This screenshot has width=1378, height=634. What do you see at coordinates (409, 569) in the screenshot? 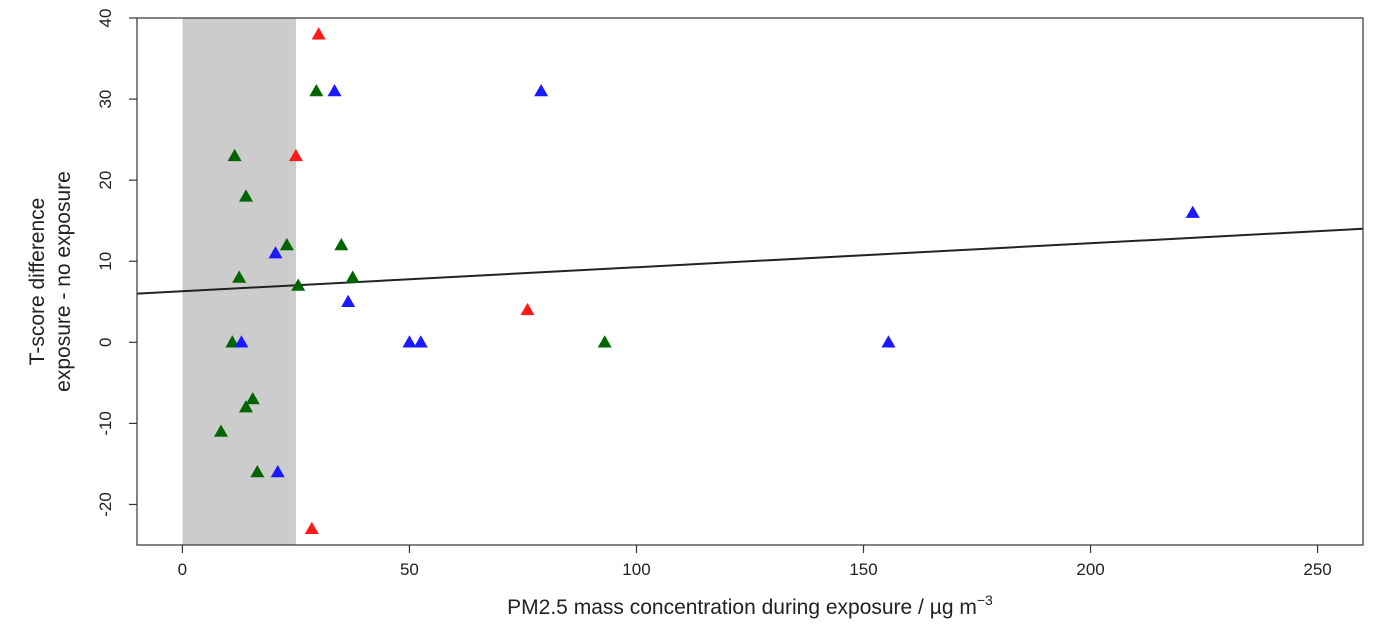
I see `x-tick-label-1: 50` at bounding box center [409, 569].